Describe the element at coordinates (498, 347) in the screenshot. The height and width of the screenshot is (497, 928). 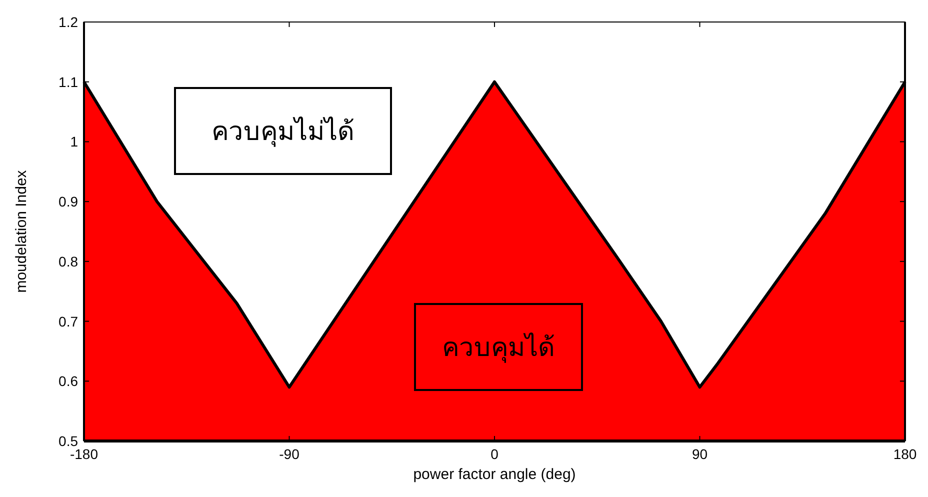
I see `annotation: ควบคุมได้` at that location.